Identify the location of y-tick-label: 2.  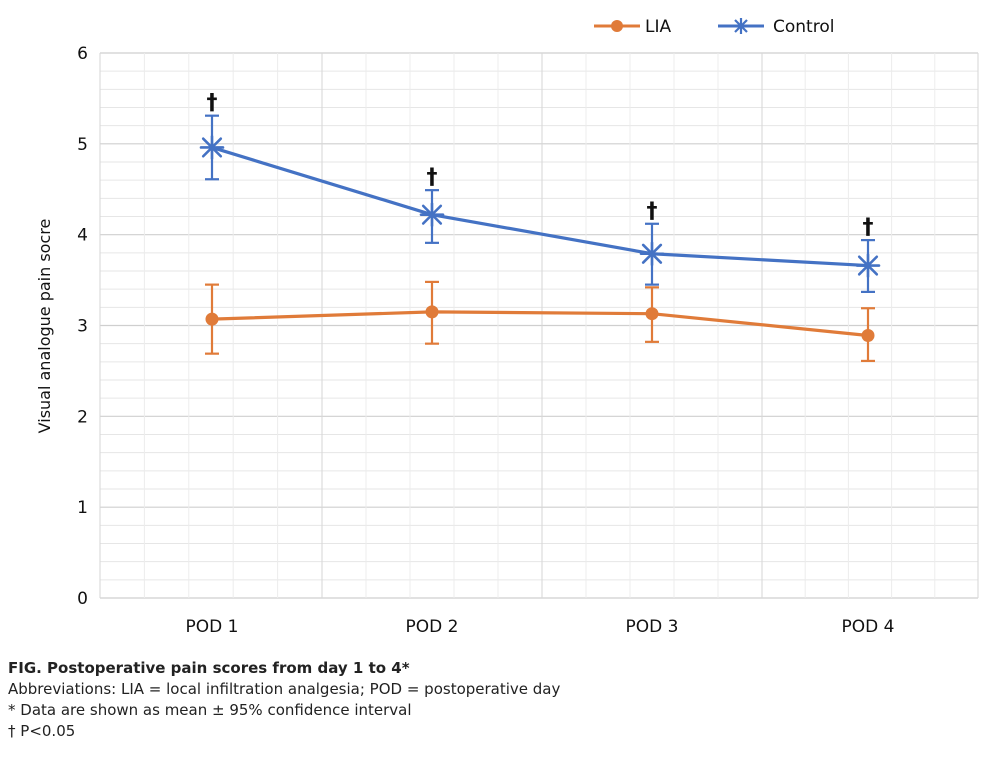
(82, 417).